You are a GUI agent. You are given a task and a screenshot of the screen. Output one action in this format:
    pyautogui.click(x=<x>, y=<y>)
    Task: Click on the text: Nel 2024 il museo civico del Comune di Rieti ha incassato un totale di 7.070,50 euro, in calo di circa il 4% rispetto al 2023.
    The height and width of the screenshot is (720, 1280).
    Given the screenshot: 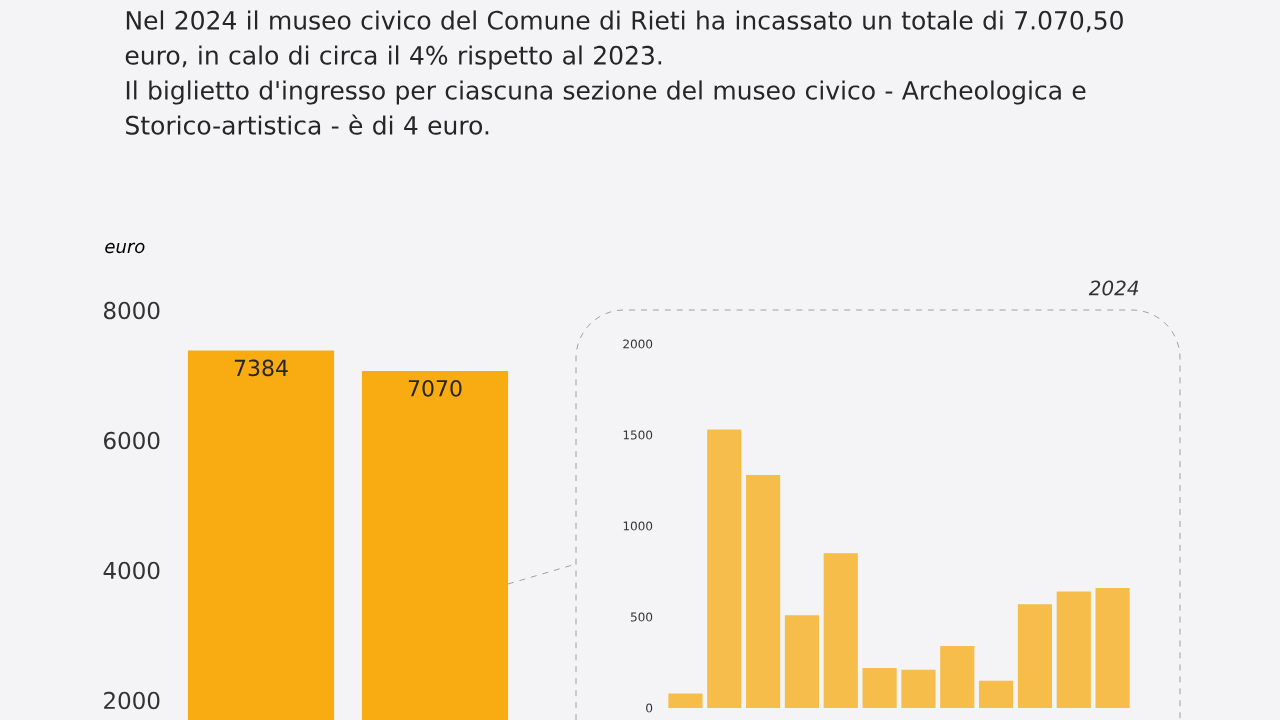 What is the action you would take?
    pyautogui.click(x=624, y=40)
    